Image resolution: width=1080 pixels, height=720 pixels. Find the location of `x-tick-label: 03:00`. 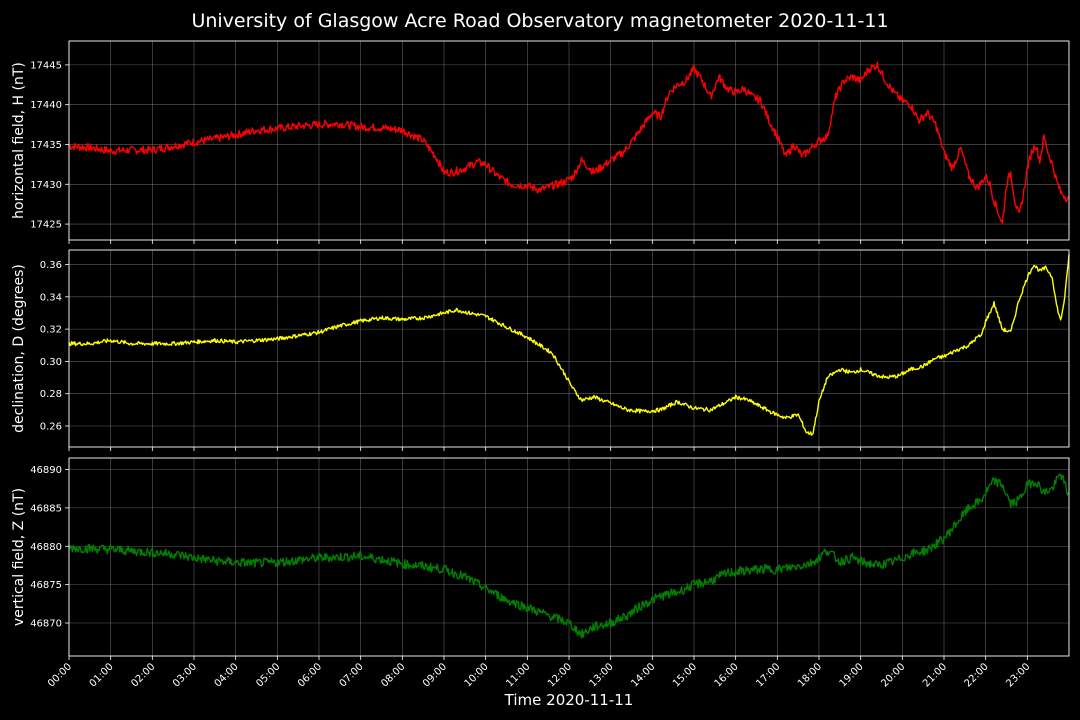

x-tick-label: 03:00 is located at coordinates (185, 675).